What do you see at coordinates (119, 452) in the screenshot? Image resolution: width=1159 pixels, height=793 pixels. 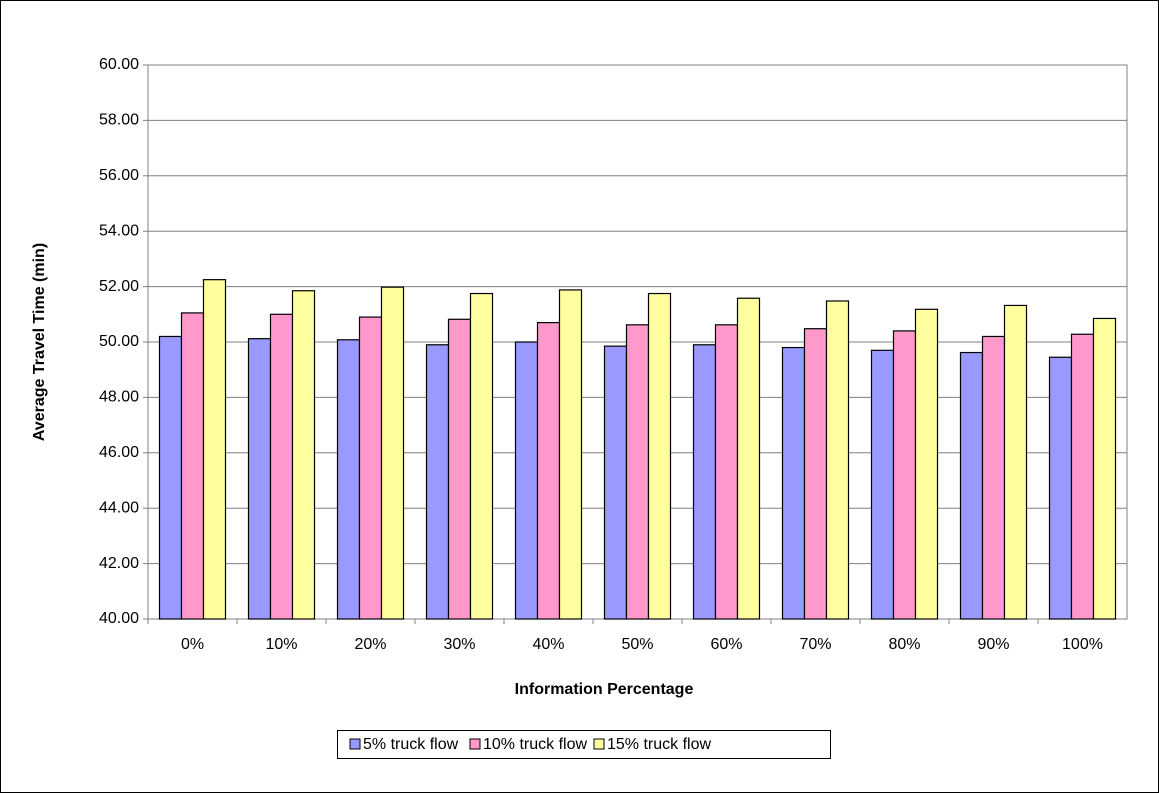 I see `y-tick-label: 46.00` at bounding box center [119, 452].